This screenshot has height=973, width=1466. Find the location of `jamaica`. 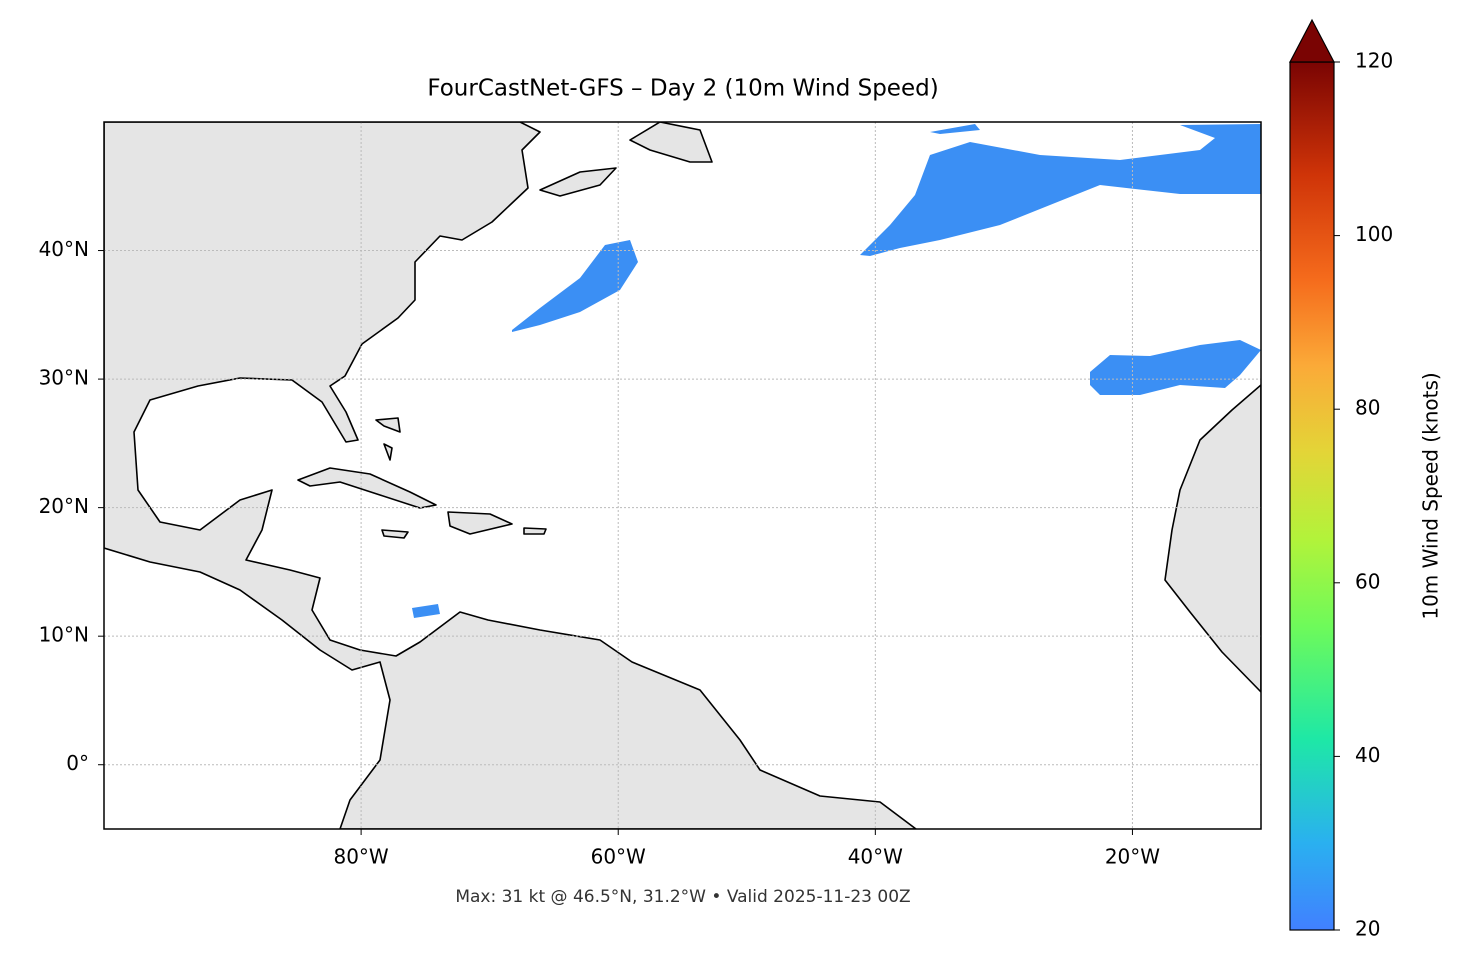

jamaica is located at coordinates (395, 534).